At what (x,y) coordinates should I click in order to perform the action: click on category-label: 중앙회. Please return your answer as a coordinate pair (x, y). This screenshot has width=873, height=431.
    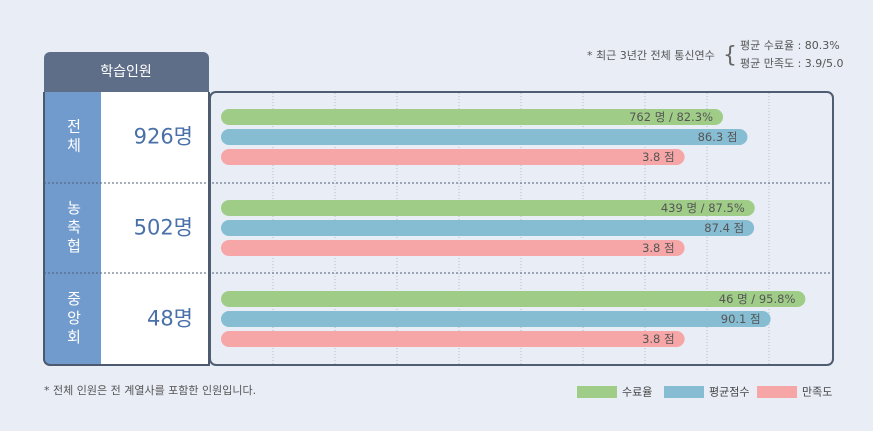
    Looking at the image, I should click on (74, 319).